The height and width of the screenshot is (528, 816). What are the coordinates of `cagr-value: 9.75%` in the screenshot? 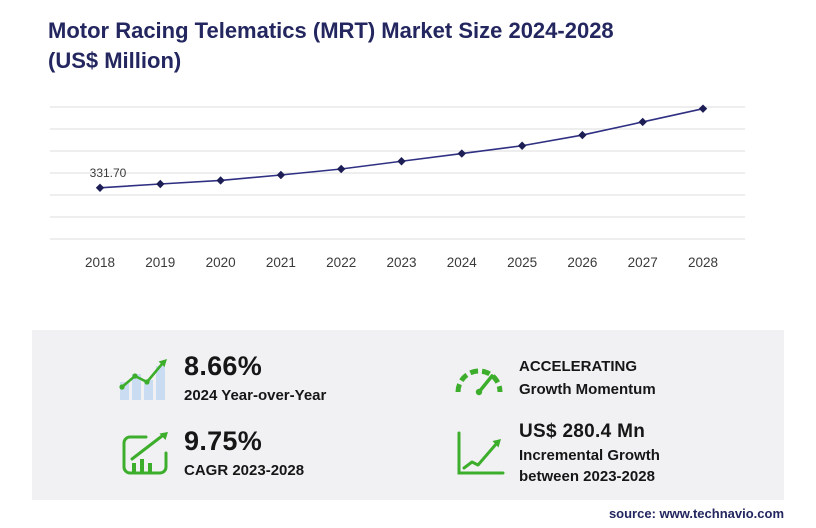 It's located at (223, 441).